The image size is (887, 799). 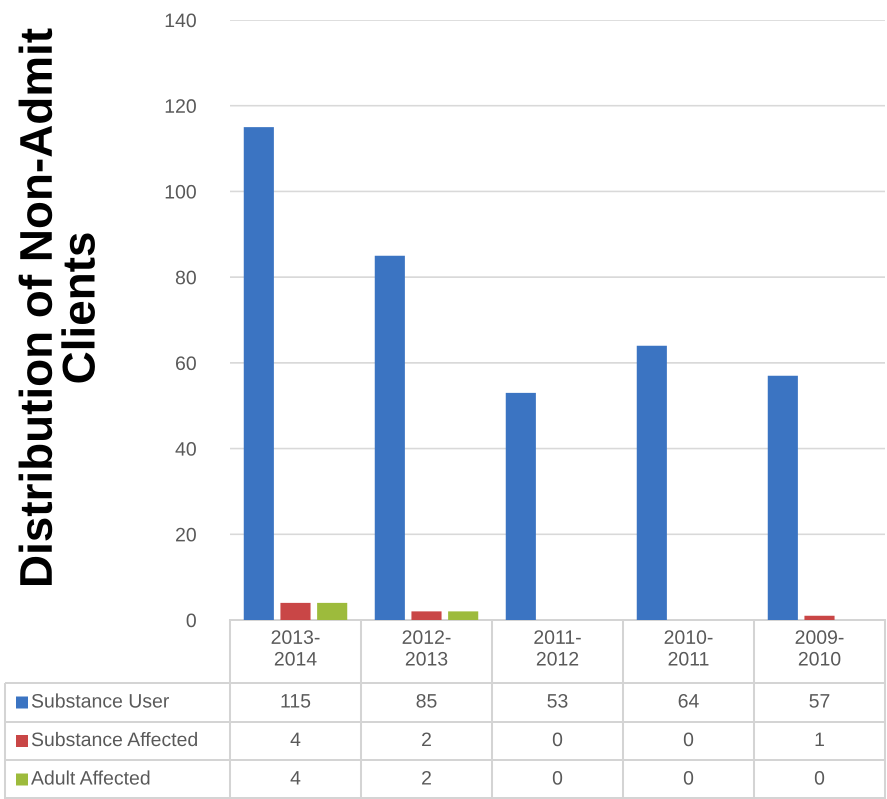 What do you see at coordinates (557, 701) in the screenshot?
I see `data-label: 53` at bounding box center [557, 701].